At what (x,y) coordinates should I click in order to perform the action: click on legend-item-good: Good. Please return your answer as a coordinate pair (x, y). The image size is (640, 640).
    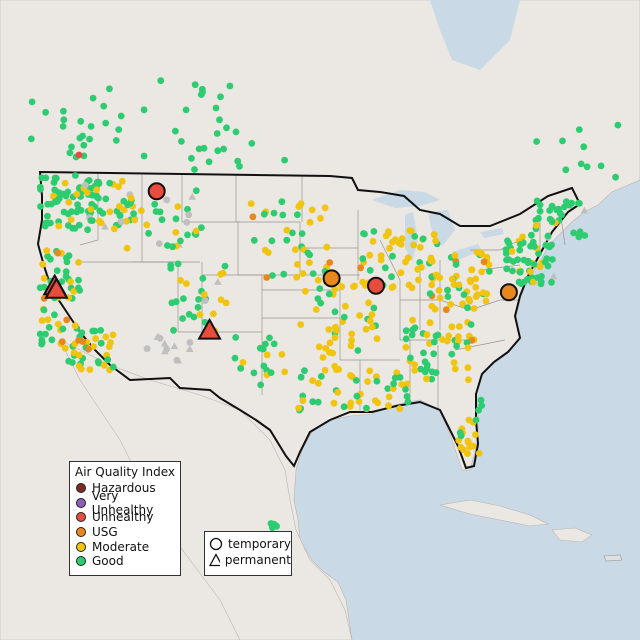
    Looking at the image, I should click on (125, 561).